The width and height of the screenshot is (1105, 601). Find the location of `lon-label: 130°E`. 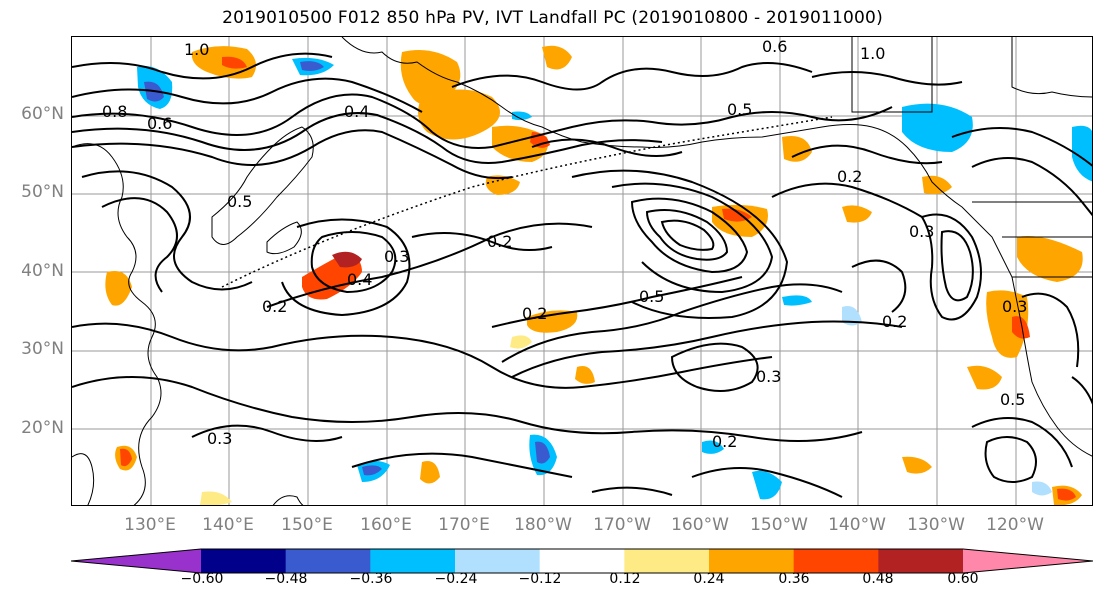

lon-label: 130°E is located at coordinates (150, 525).